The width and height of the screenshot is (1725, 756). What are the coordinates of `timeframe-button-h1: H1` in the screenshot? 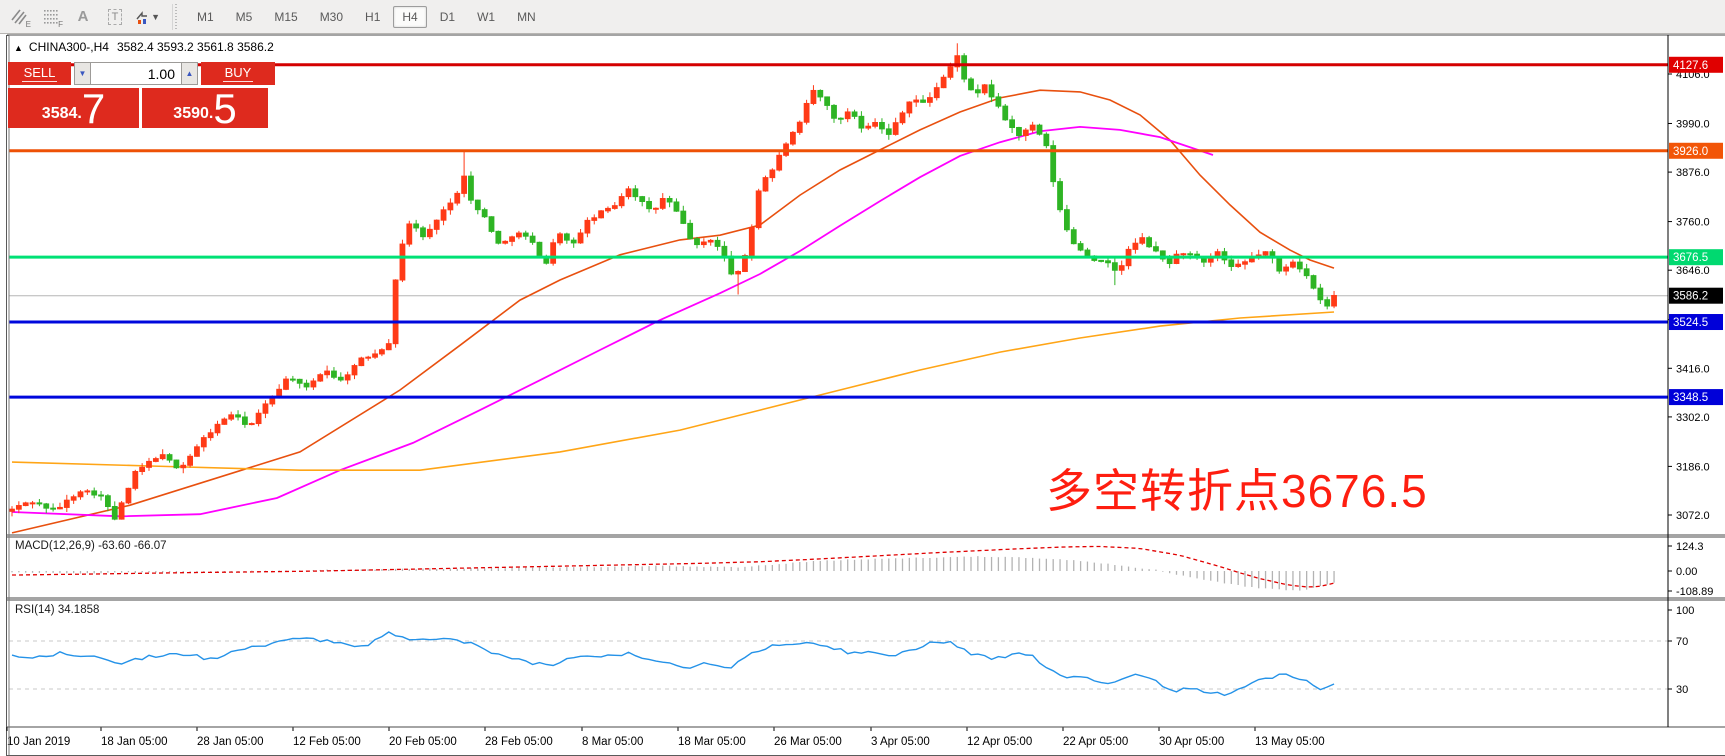 It's located at (373, 16).